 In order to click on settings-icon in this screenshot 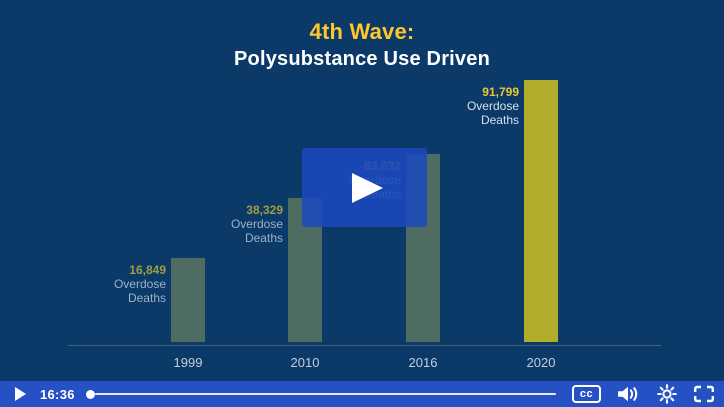, I will do `click(667, 394)`.